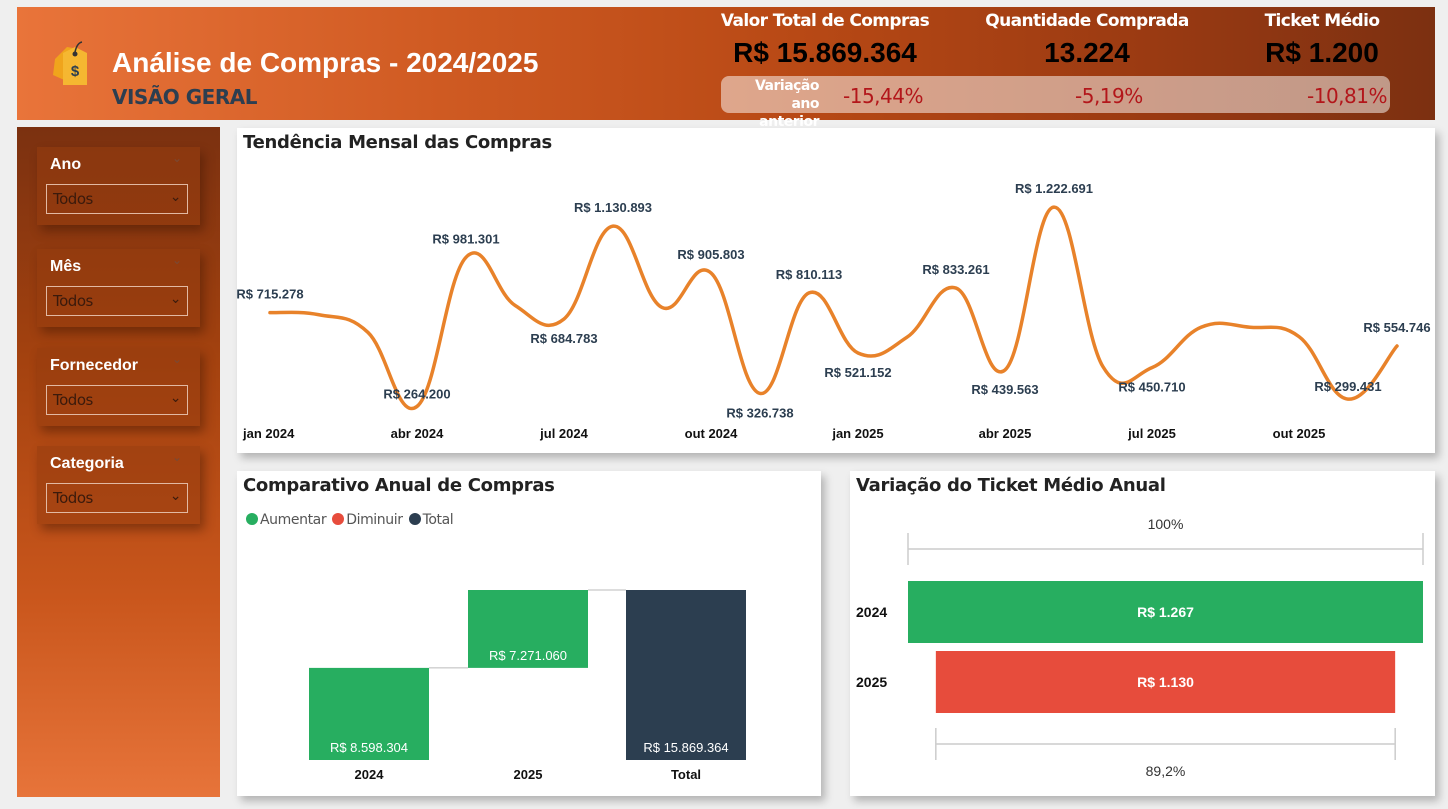  I want to click on data-label: R$ 521.152, so click(857, 372).